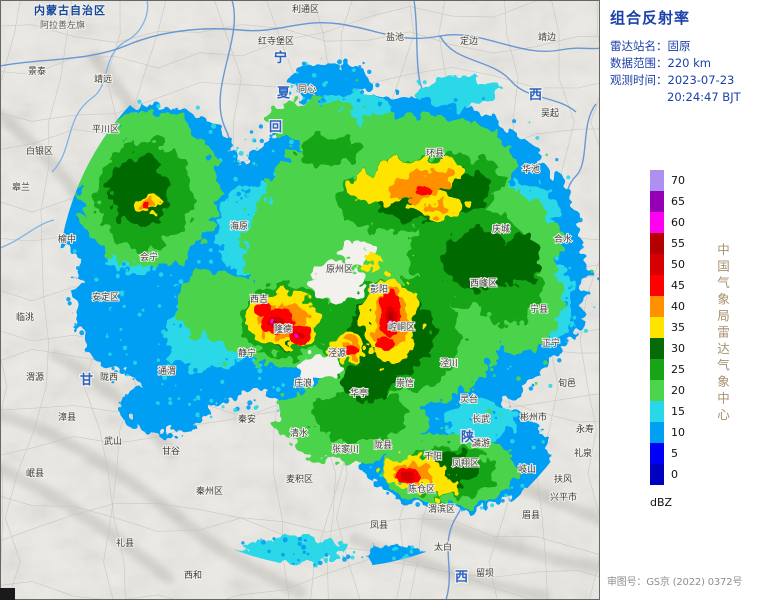 This screenshot has width=757, height=600. I want to click on place-label: 景泰, so click(37, 71).